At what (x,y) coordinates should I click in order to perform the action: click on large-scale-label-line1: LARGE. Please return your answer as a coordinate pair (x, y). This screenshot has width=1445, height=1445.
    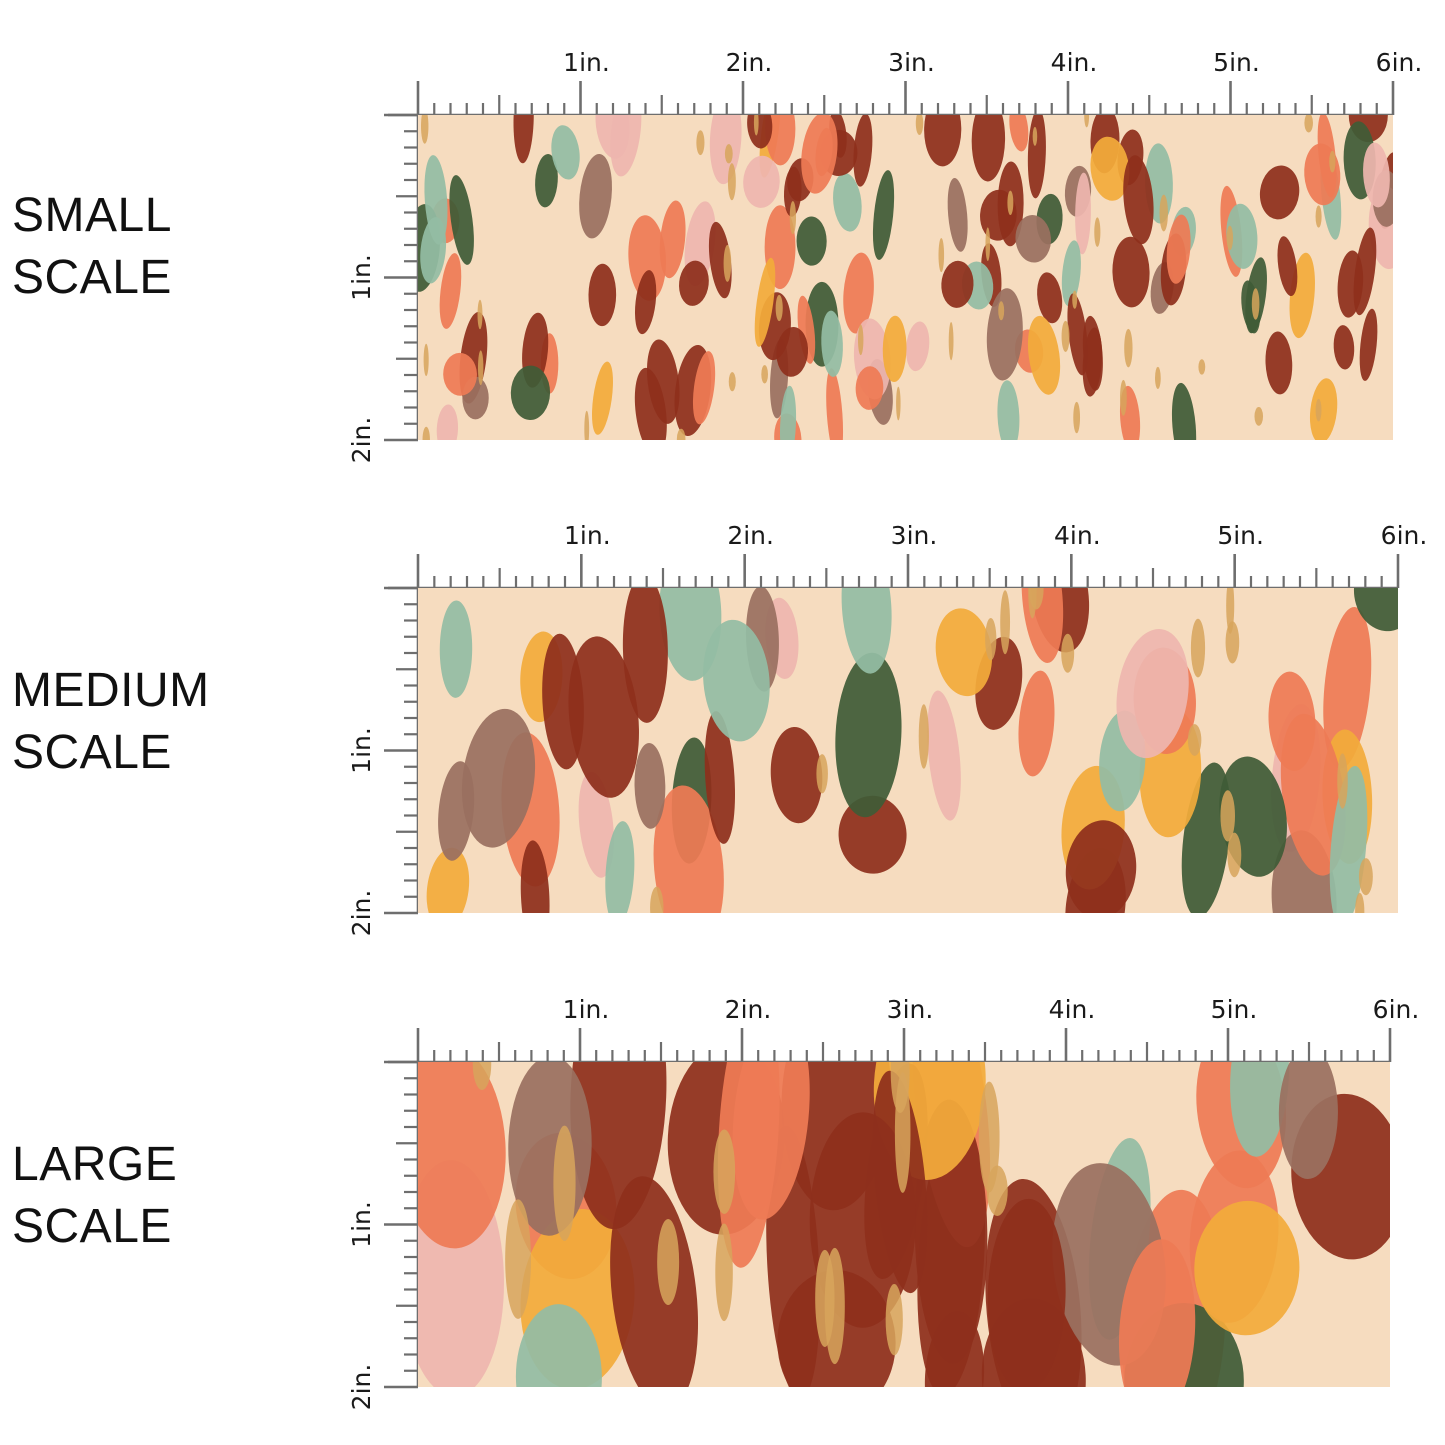
    Looking at the image, I should click on (95, 1164).